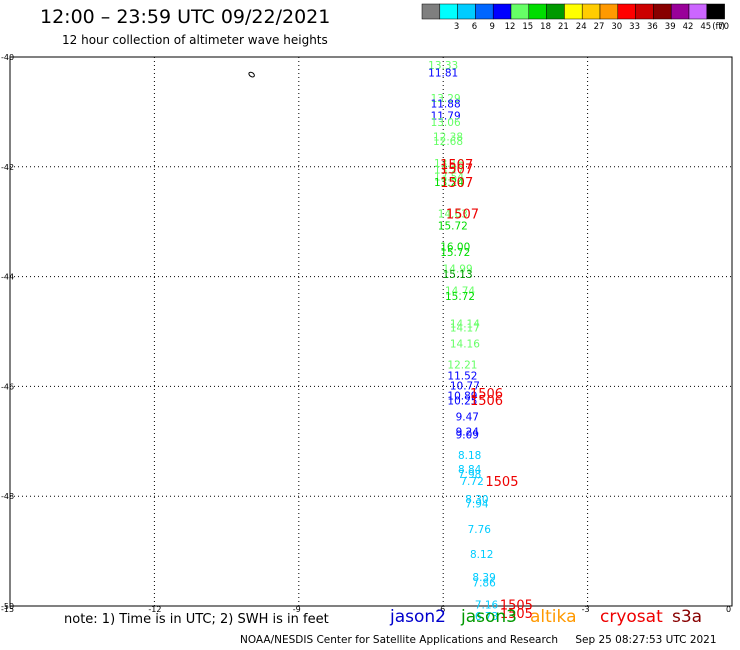  I want to click on swh-data-label: 11.52, so click(462, 376).